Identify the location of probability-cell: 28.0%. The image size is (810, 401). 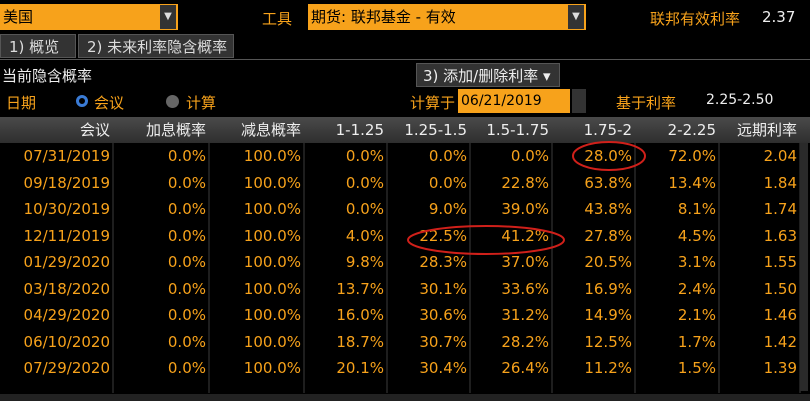
(608, 156).